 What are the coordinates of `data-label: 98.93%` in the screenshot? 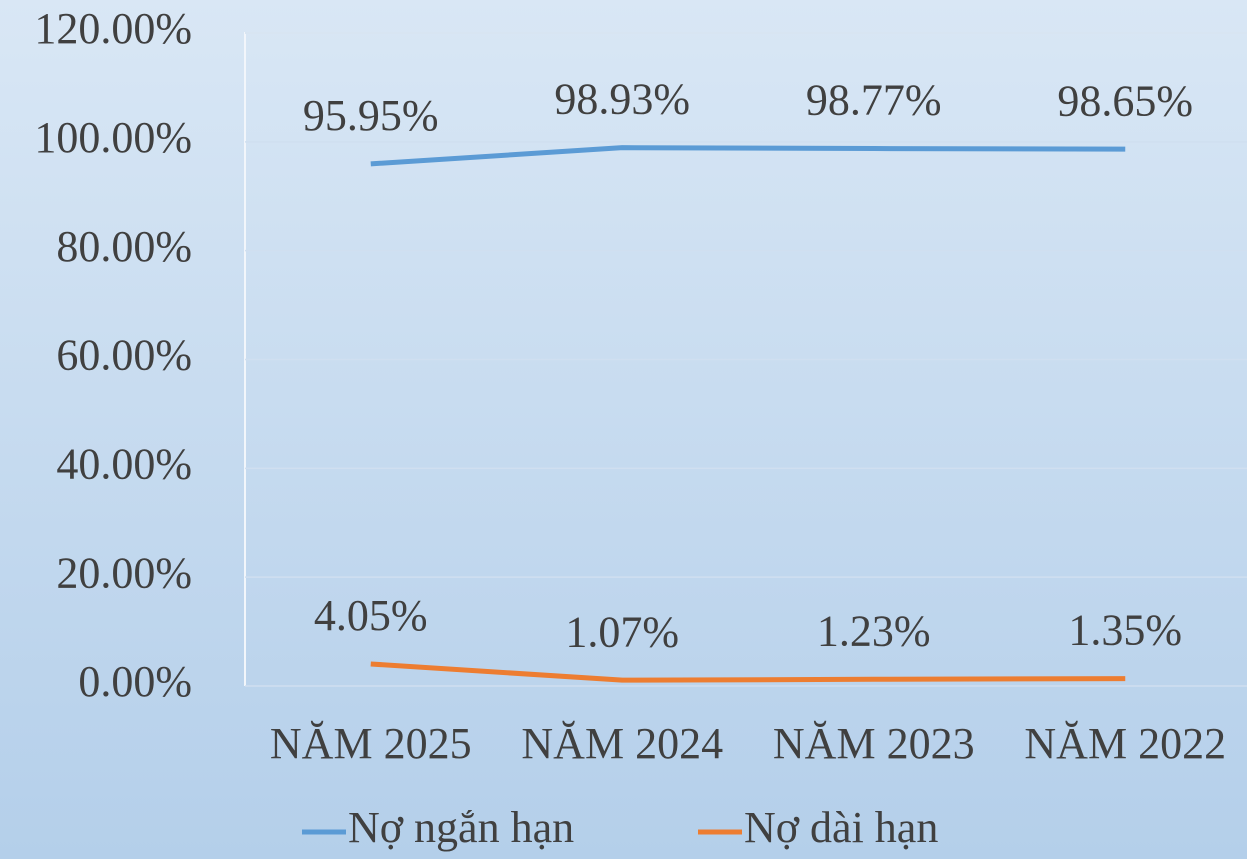 It's located at (622, 99).